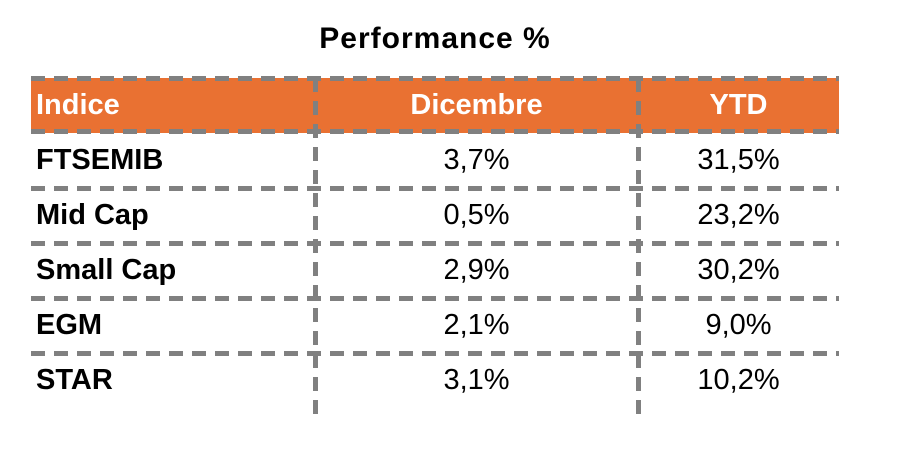  I want to click on ytd-value: 10,2%, so click(738, 380).